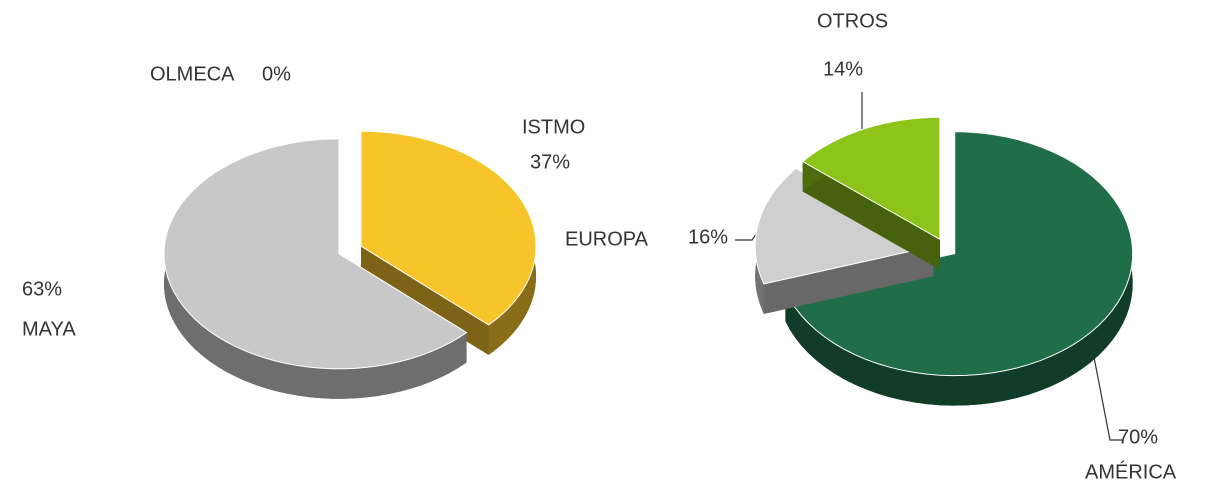 The height and width of the screenshot is (491, 1219). I want to click on category-label: OLMECA, so click(192, 74).